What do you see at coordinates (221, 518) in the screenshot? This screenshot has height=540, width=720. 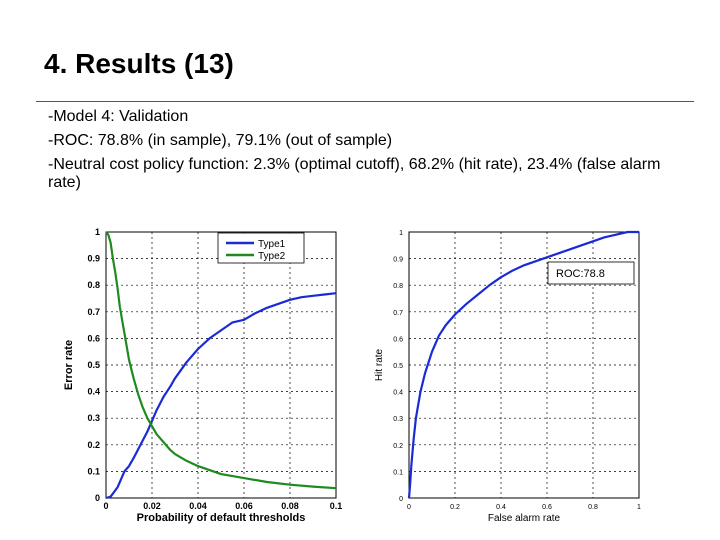 I see `x-axis-label: Probability of default thresholds` at bounding box center [221, 518].